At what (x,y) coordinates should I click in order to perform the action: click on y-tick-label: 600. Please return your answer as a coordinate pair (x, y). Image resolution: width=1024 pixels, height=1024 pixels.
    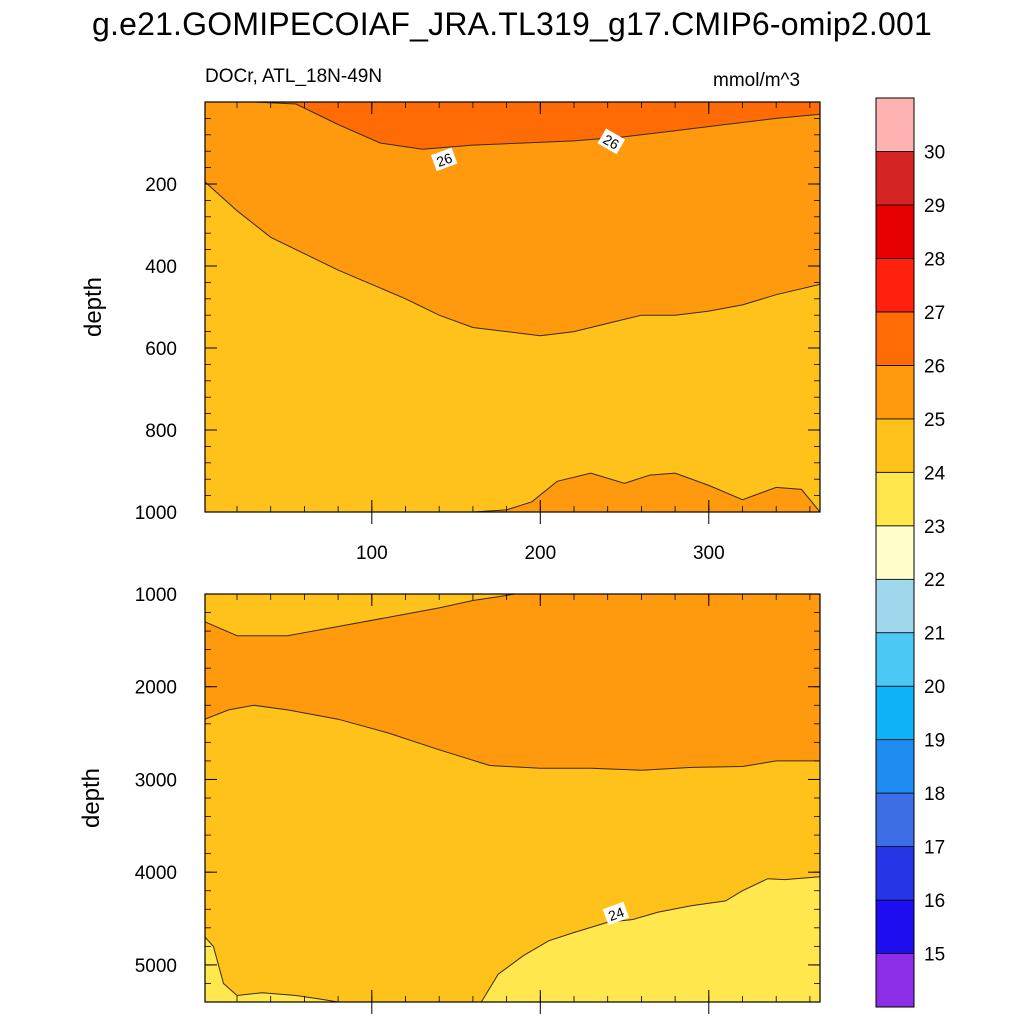
    Looking at the image, I should click on (161, 349).